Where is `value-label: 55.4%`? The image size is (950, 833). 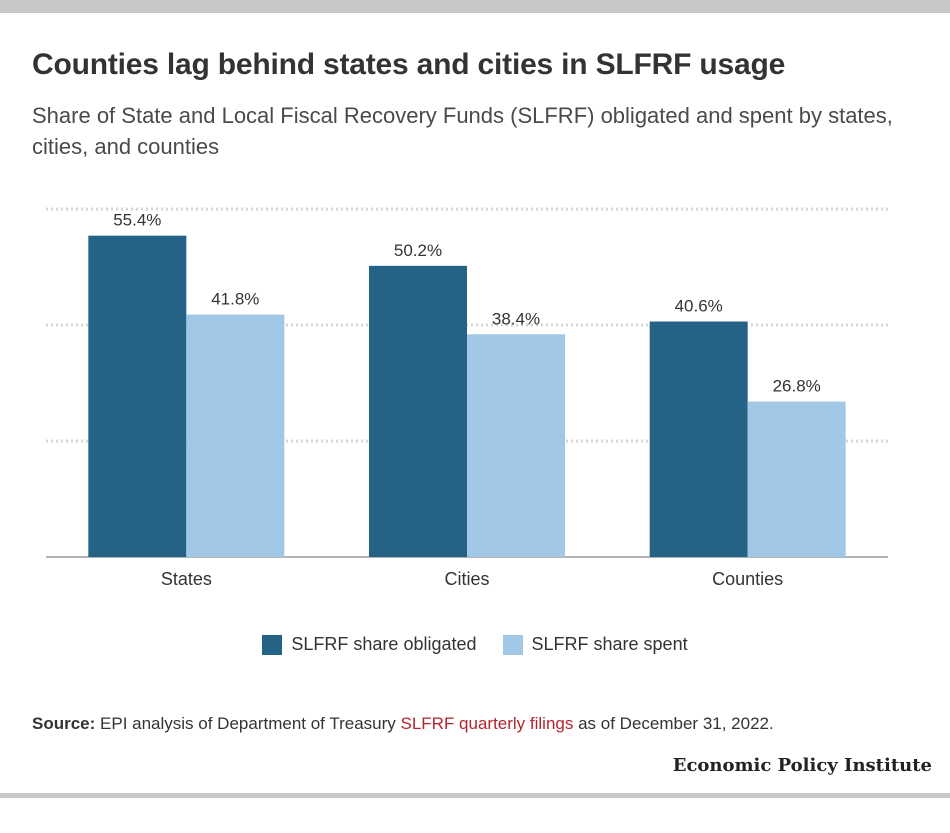 value-label: 55.4% is located at coordinates (137, 220).